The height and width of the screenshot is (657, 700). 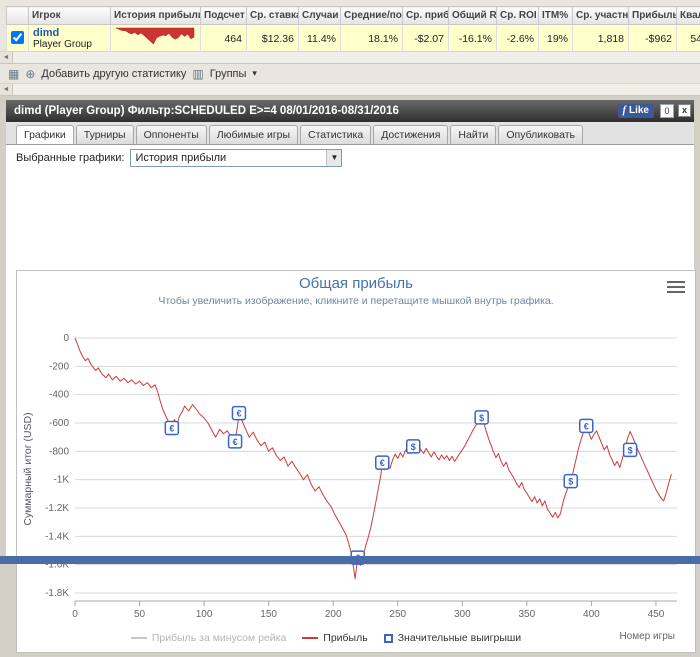 What do you see at coordinates (333, 158) in the screenshot?
I see `select-arrow-icon: ▼` at bounding box center [333, 158].